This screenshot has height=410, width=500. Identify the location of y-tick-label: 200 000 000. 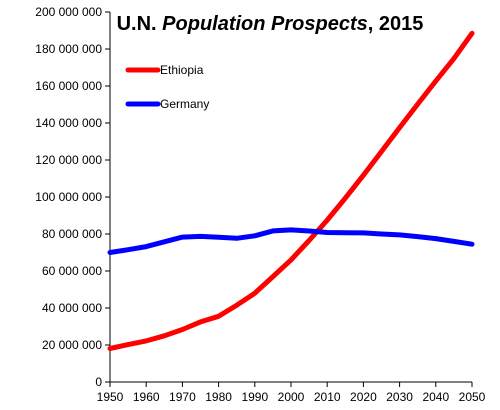
(68, 12).